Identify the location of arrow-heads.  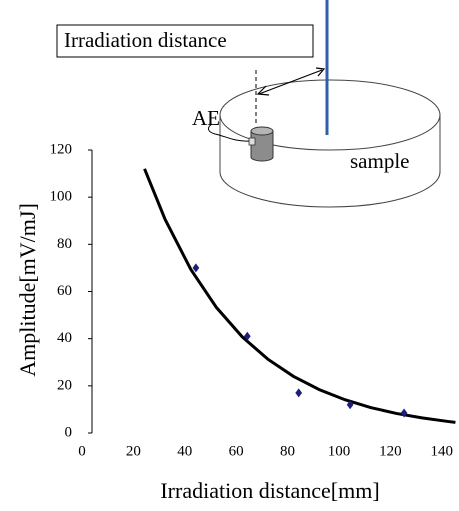
(291, 81).